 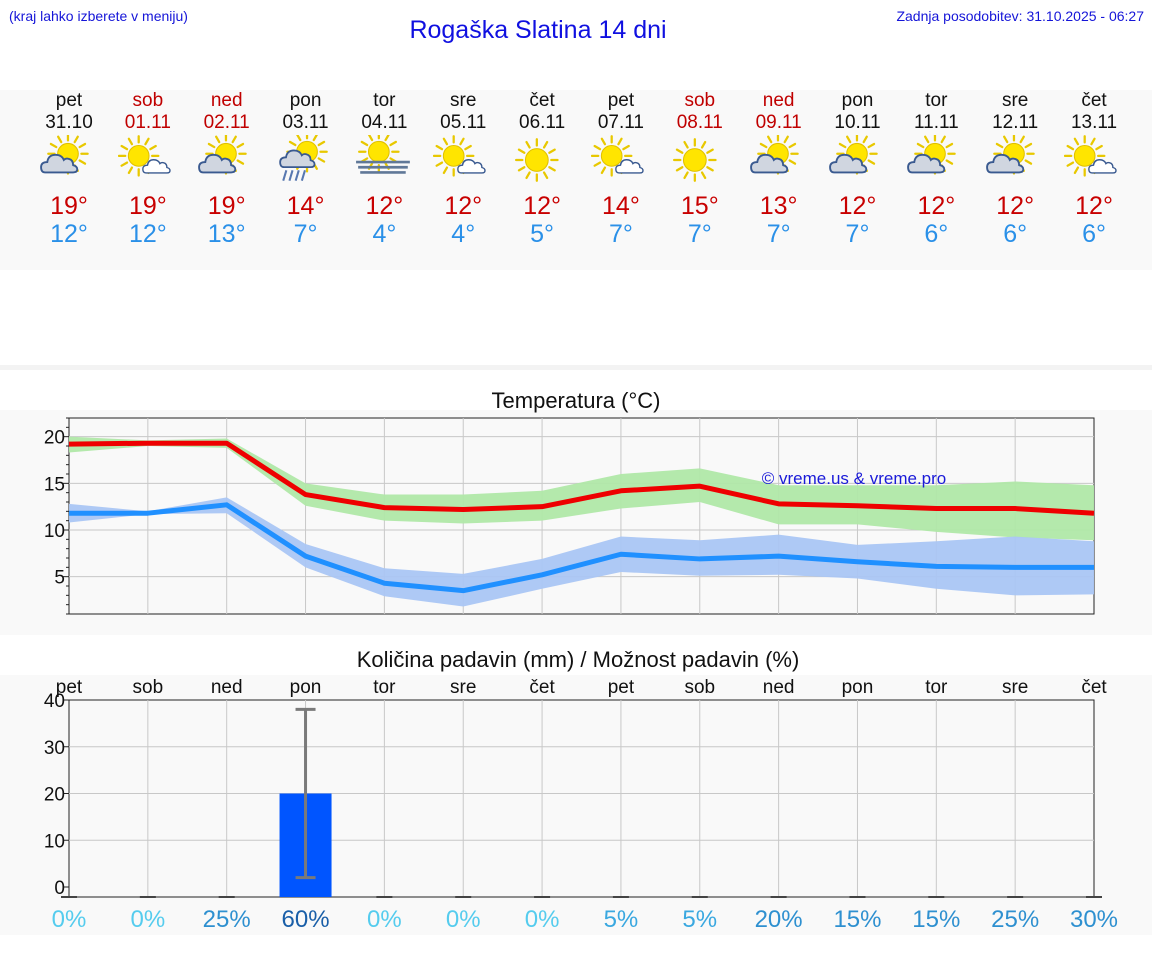 I want to click on day-column: pet 31.10 19° 12°, so click(x=69, y=169).